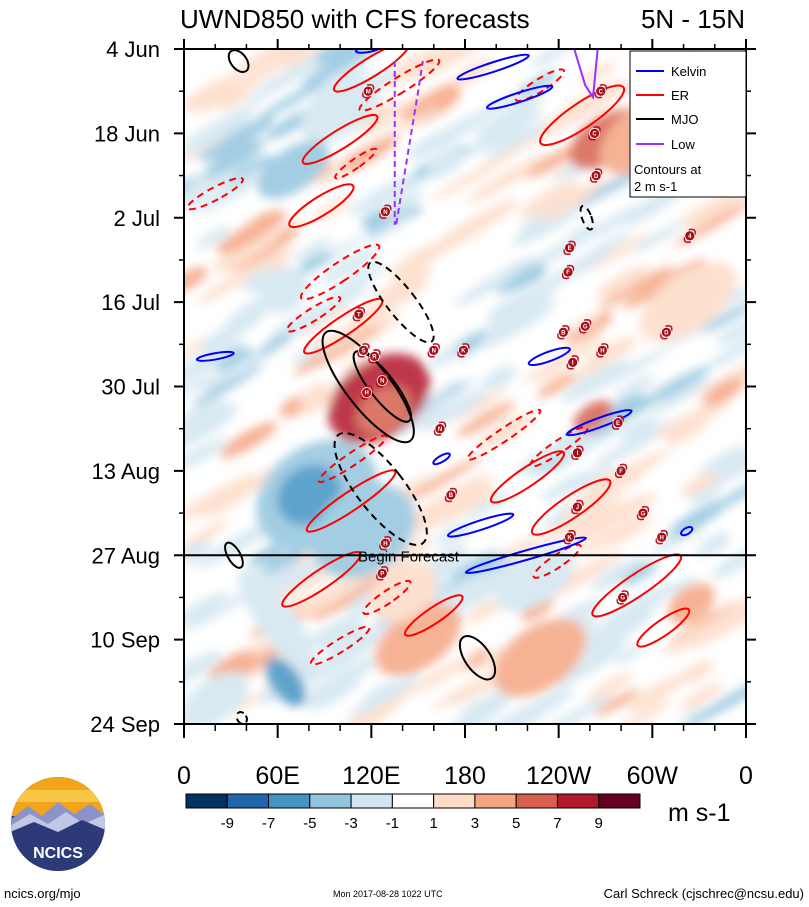 The height and width of the screenshot is (907, 809). Describe the element at coordinates (388, 894) in the screenshot. I see `footer-timestamp: Mon 2017-08-28 1022 UTC` at that location.